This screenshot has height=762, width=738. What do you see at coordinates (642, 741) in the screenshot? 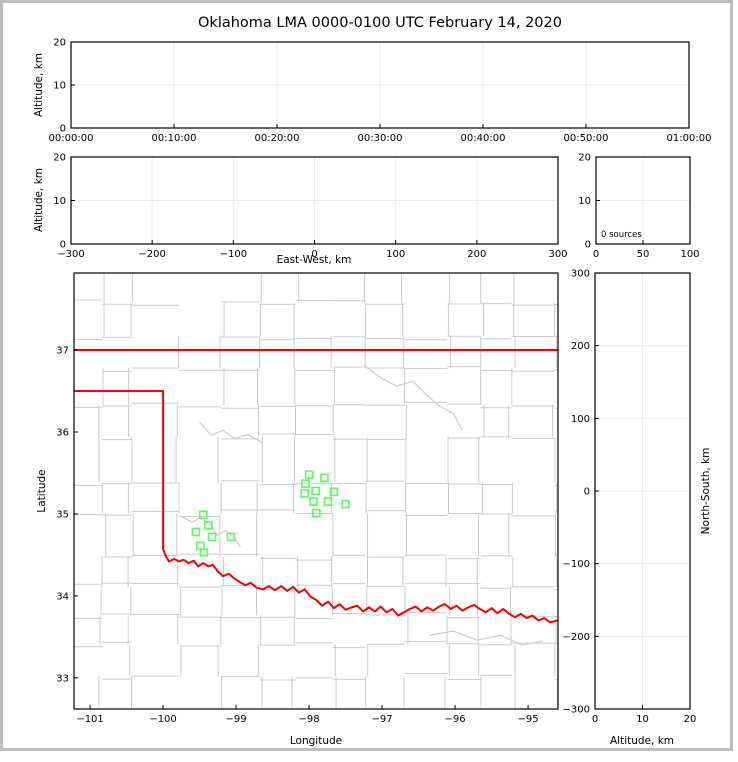
I see `ns-panel-xlabel: Altitude, km` at bounding box center [642, 741].